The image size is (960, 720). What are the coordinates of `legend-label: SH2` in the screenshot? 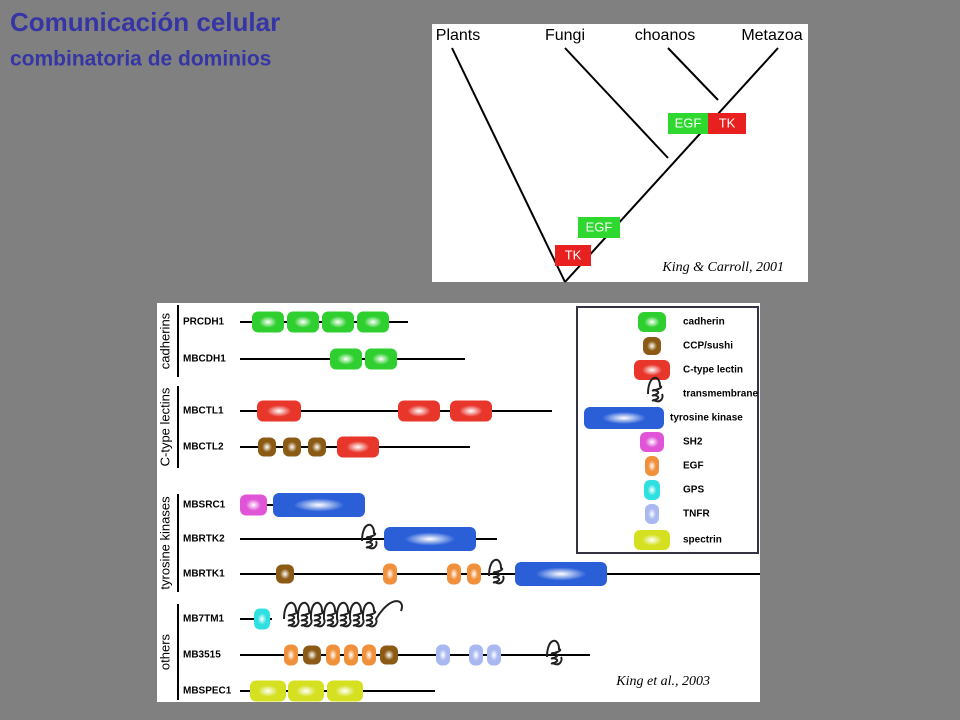 It's located at (693, 442).